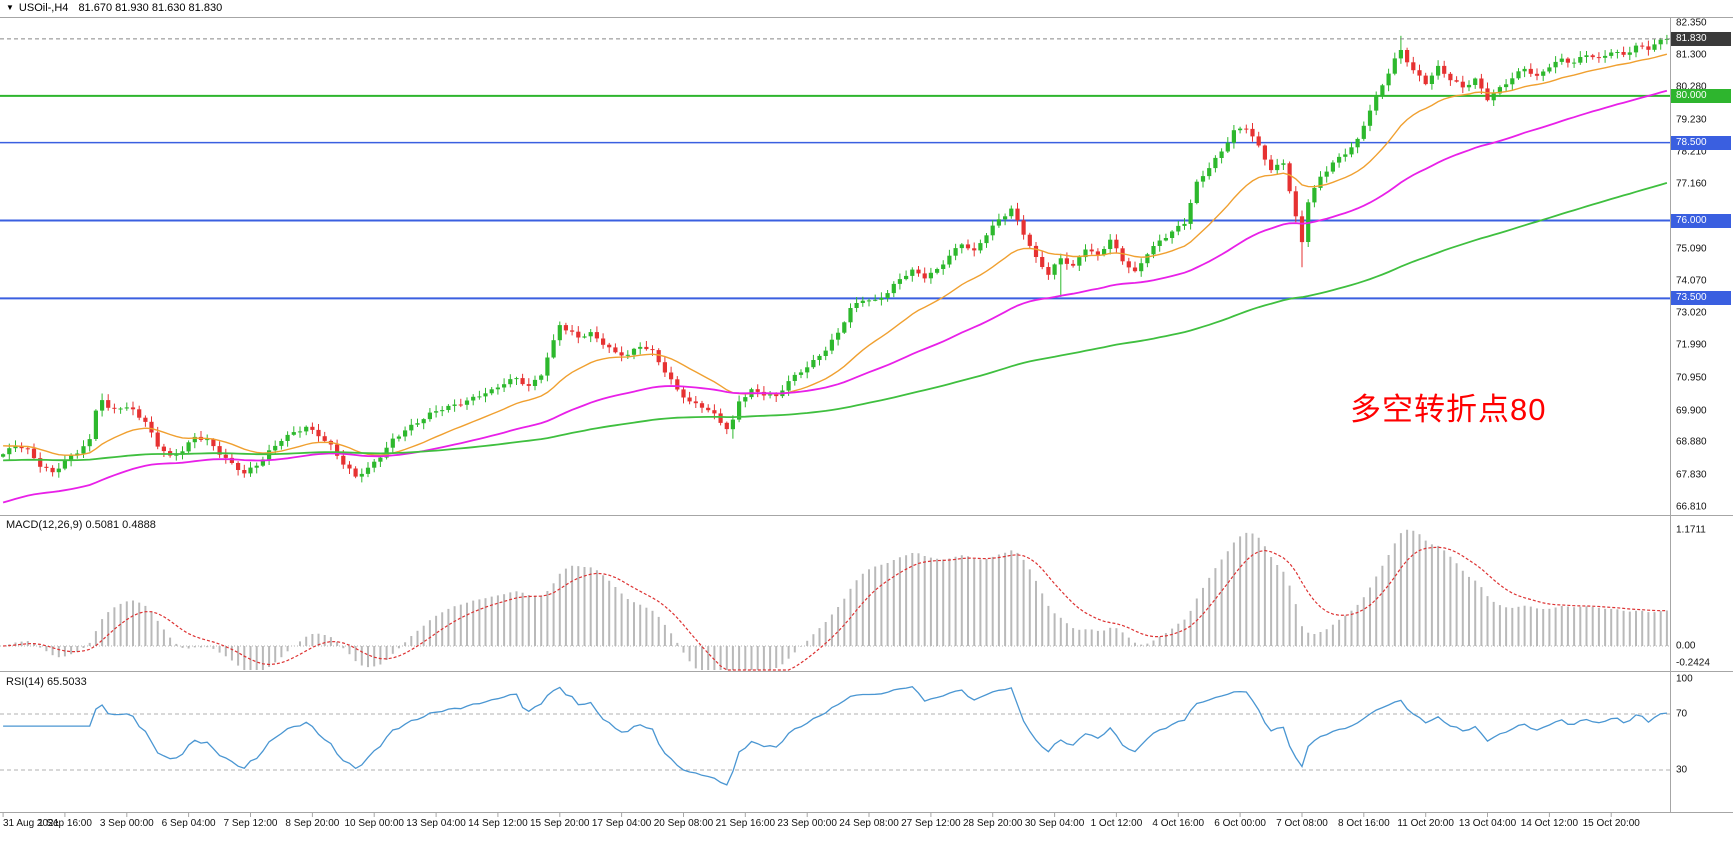  What do you see at coordinates (1701, 298) in the screenshot?
I see `level-price-badge: 73.500` at bounding box center [1701, 298].